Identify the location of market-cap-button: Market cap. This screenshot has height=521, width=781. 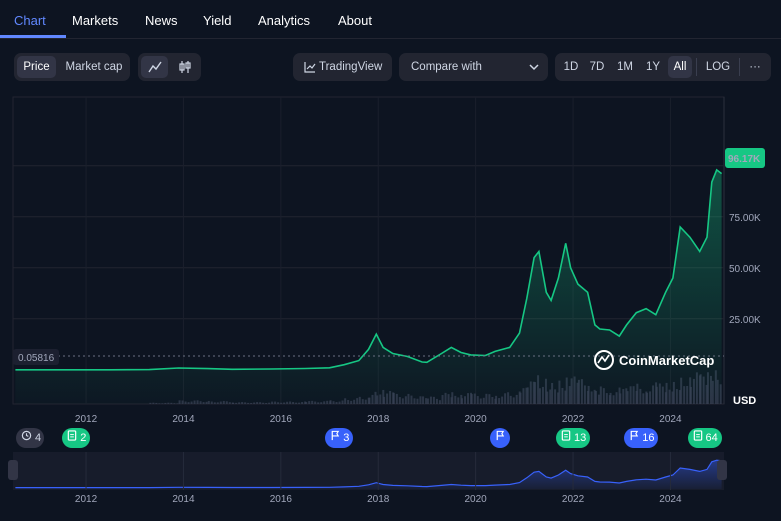
(94, 67).